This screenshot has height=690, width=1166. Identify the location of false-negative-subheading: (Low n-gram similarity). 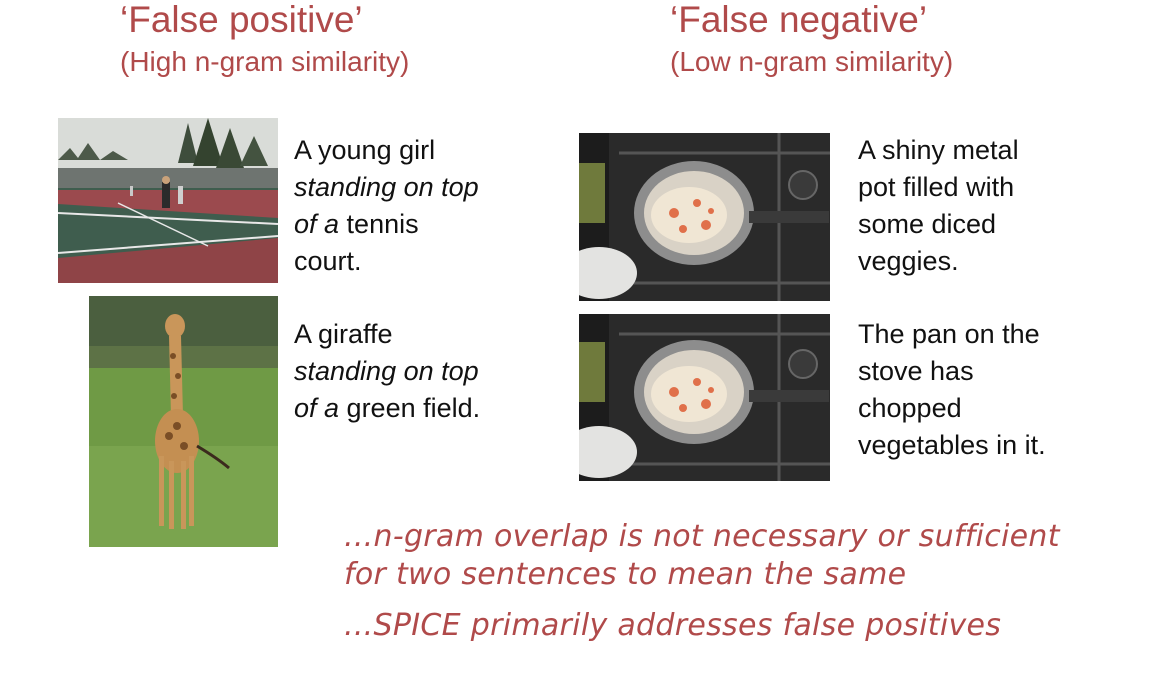
(812, 61).